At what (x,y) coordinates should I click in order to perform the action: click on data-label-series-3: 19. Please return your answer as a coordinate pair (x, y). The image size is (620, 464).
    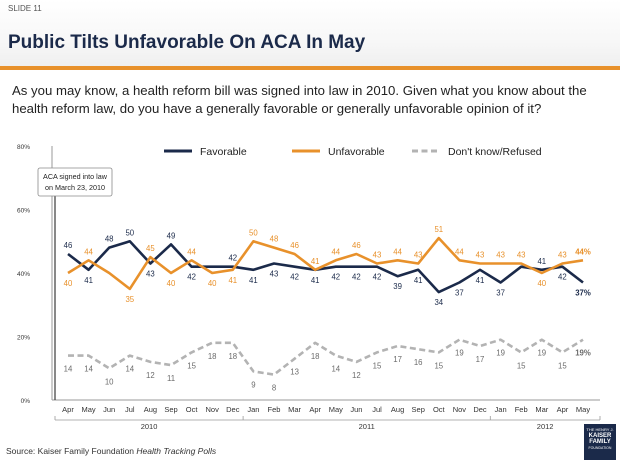
    Looking at the image, I should click on (500, 353).